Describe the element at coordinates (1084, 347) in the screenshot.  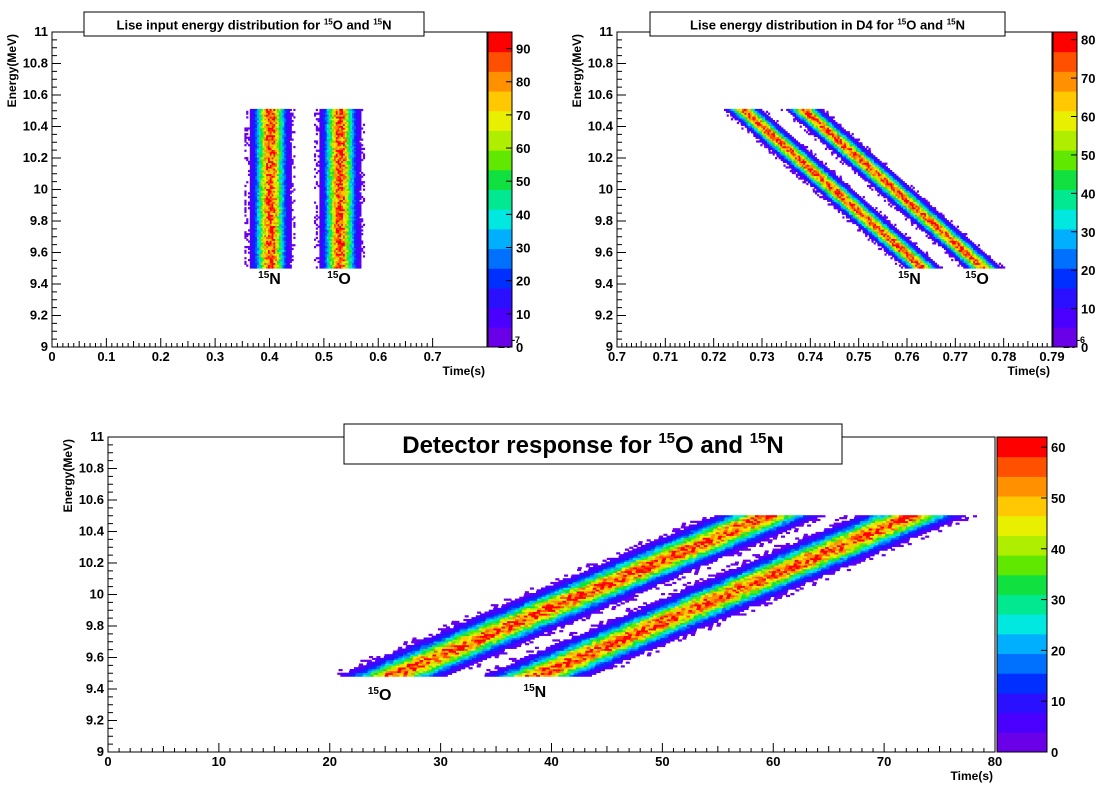
I see `z-tick-label: 0` at that location.